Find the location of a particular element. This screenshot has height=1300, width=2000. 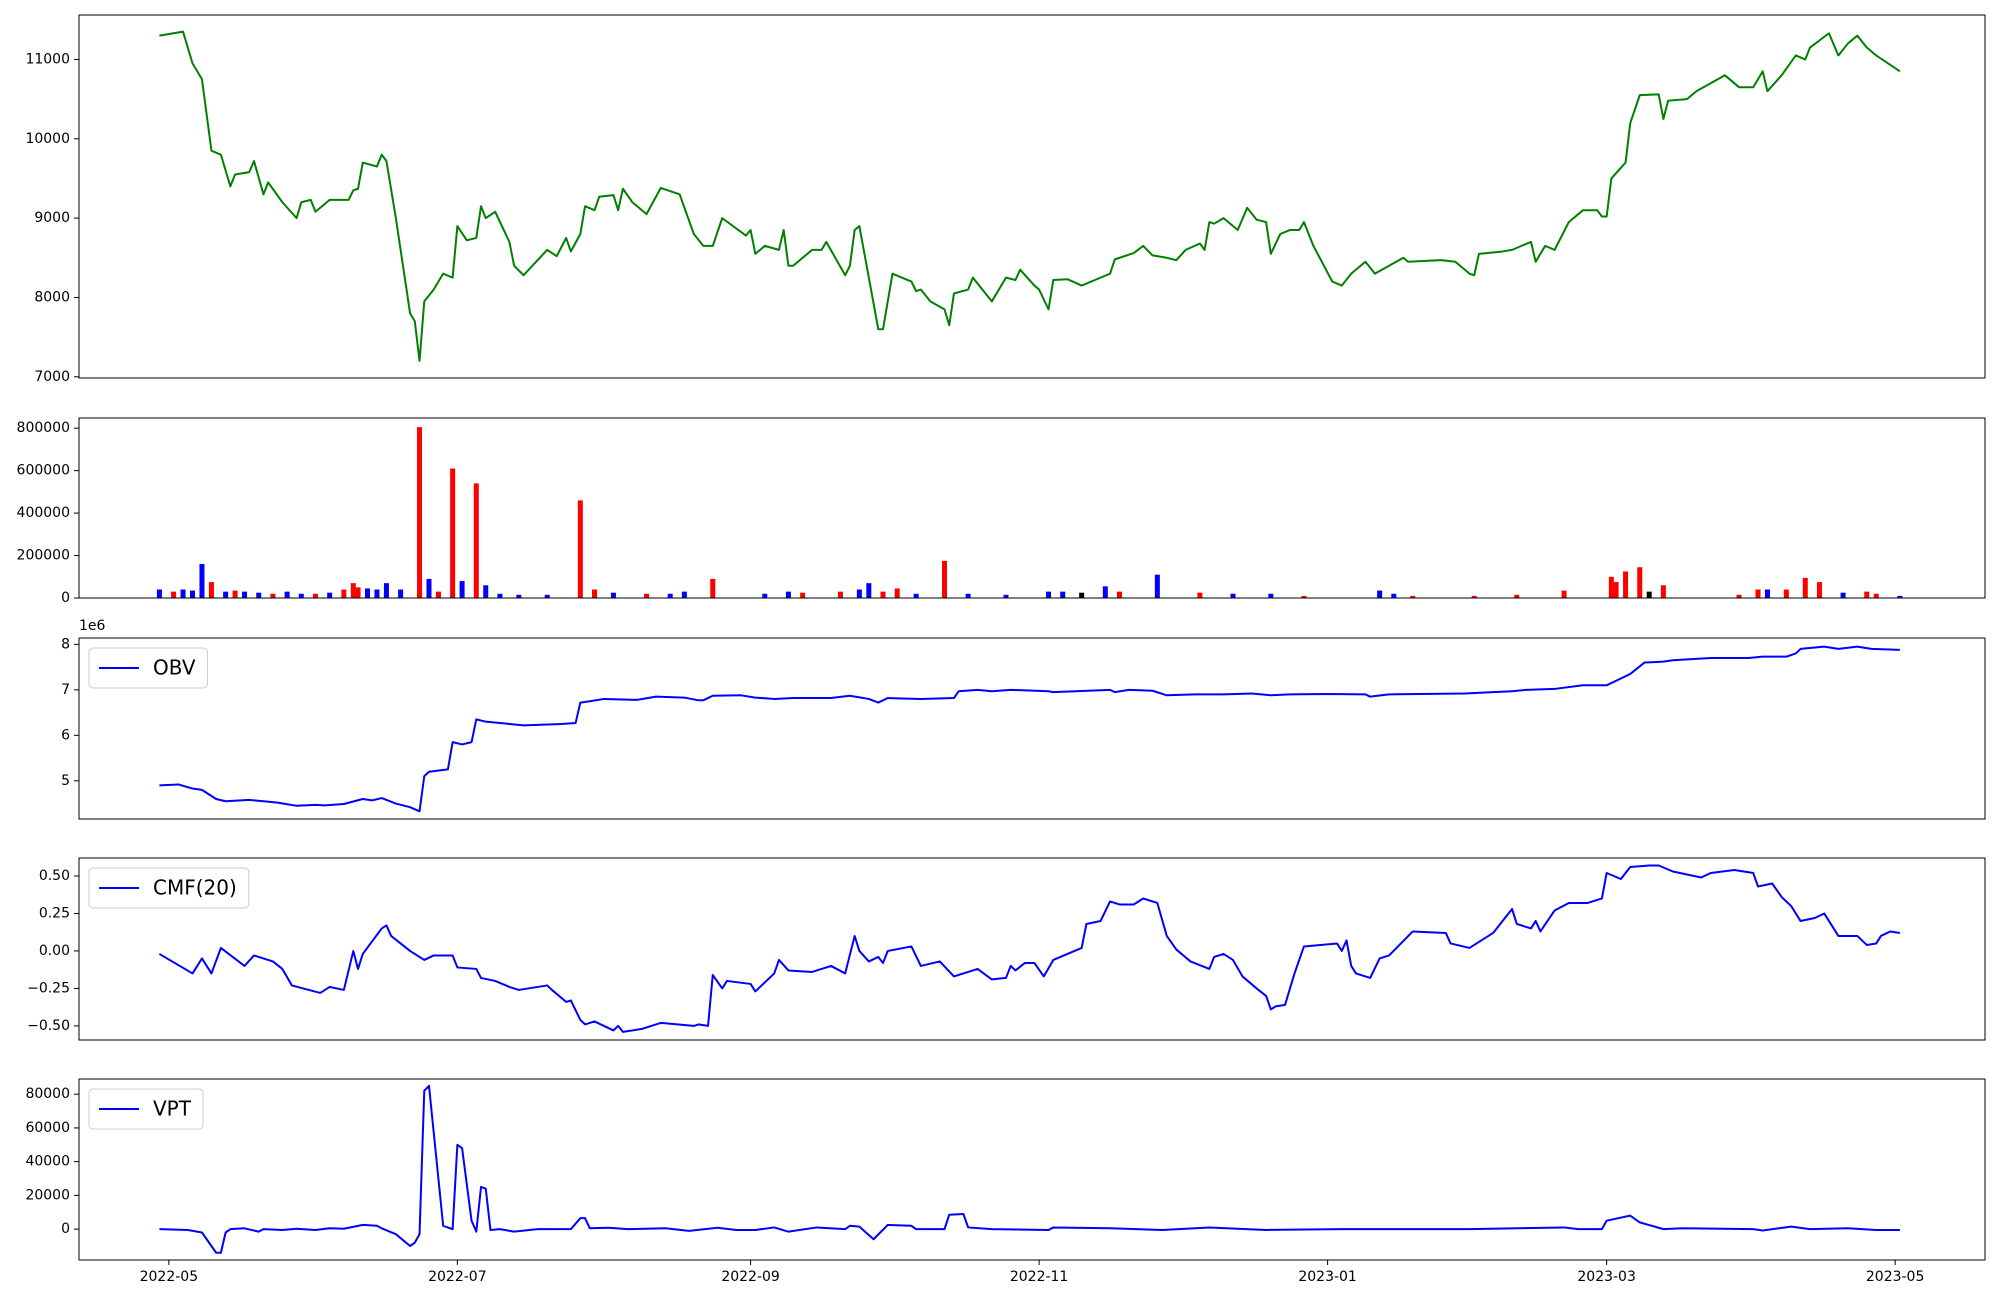

y-tick-label: 800000 is located at coordinates (43, 428).